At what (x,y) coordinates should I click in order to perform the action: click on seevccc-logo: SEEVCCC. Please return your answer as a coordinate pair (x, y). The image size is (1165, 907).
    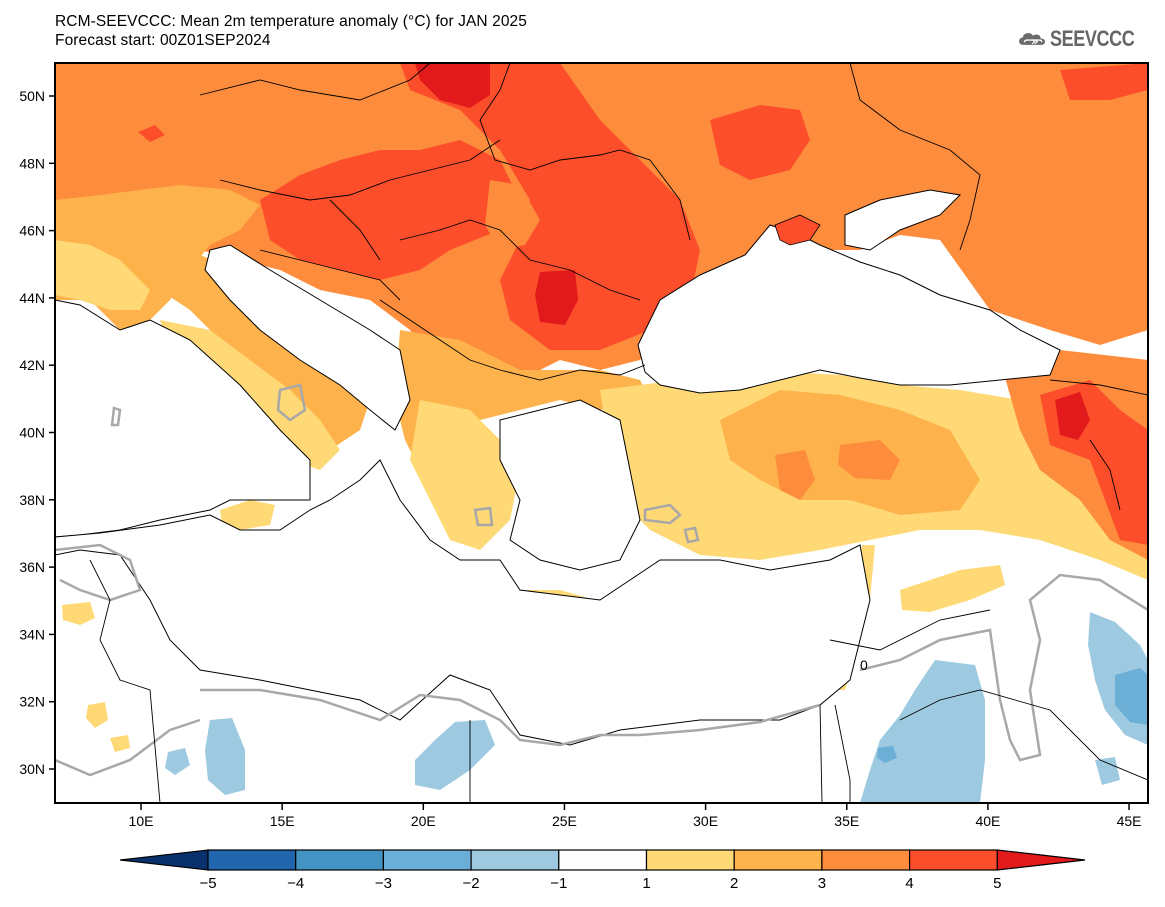
    Looking at the image, I should click on (1085, 39).